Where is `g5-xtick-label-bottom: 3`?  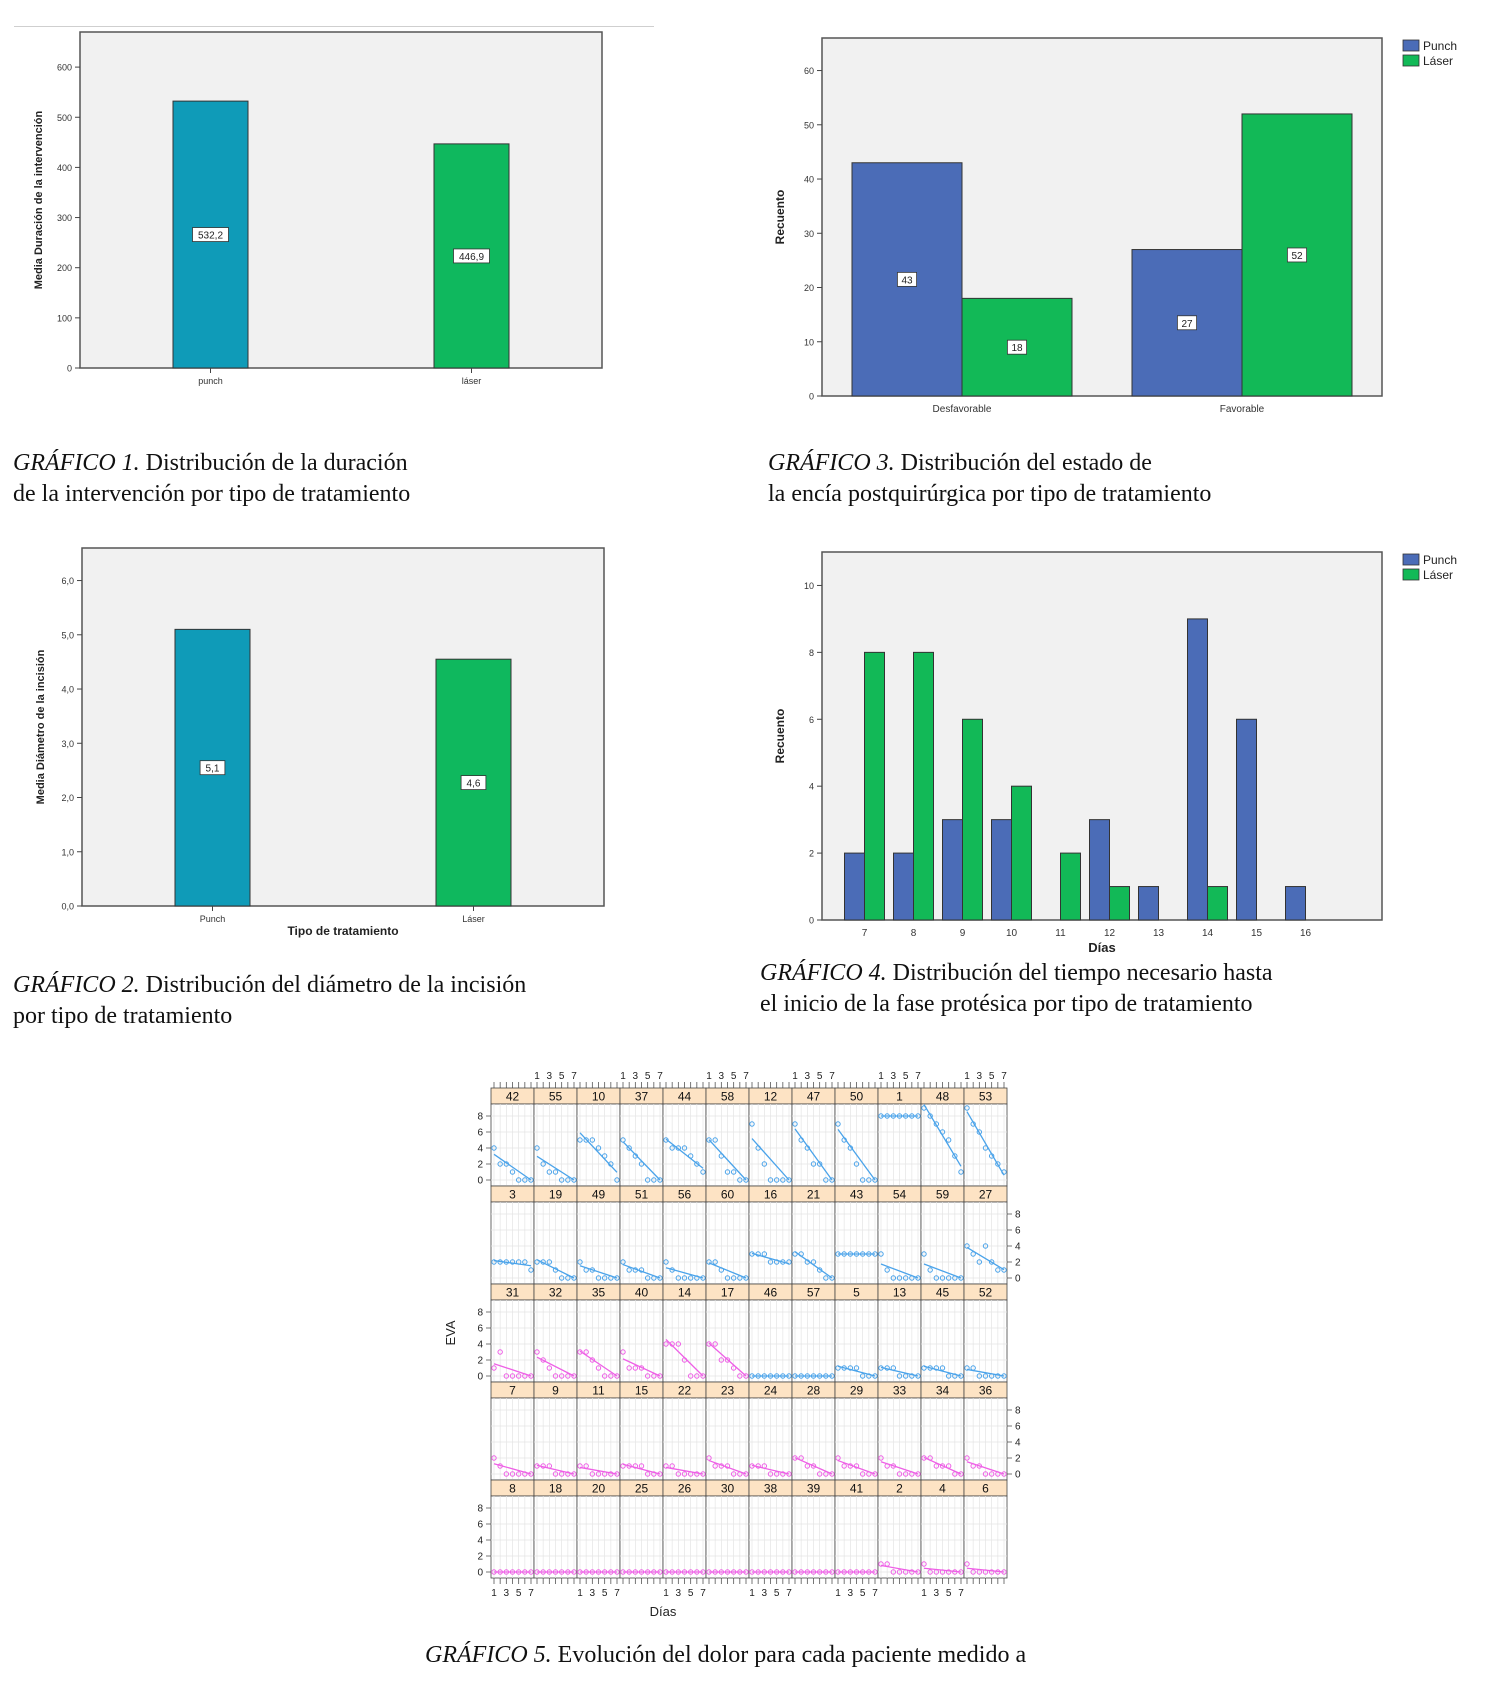 g5-xtick-label-bottom: 3 is located at coordinates (507, 1593).